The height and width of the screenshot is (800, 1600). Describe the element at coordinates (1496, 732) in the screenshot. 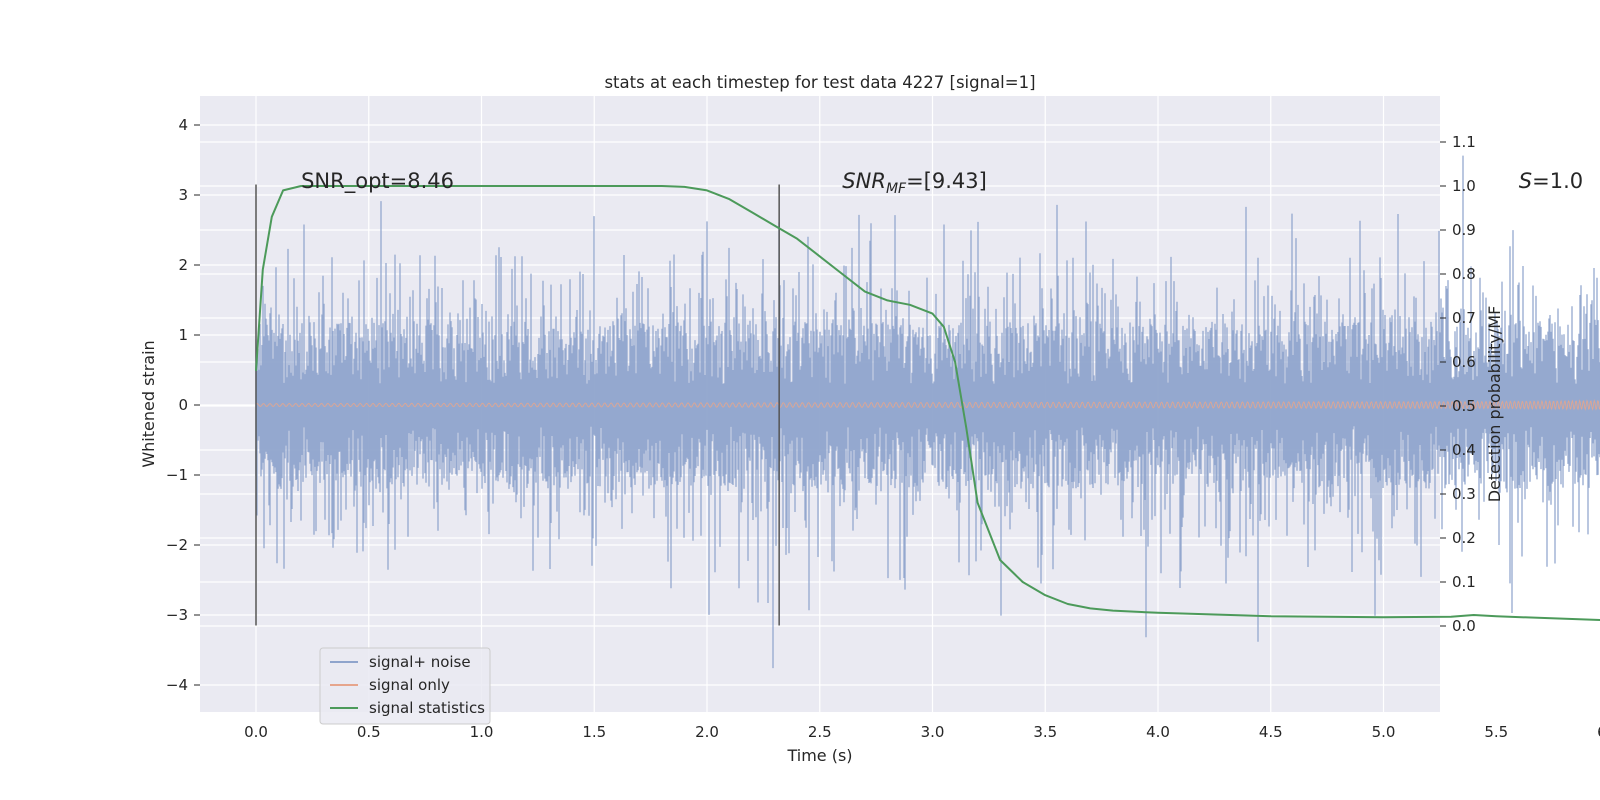

I see `x-tick-label: 5.5` at that location.